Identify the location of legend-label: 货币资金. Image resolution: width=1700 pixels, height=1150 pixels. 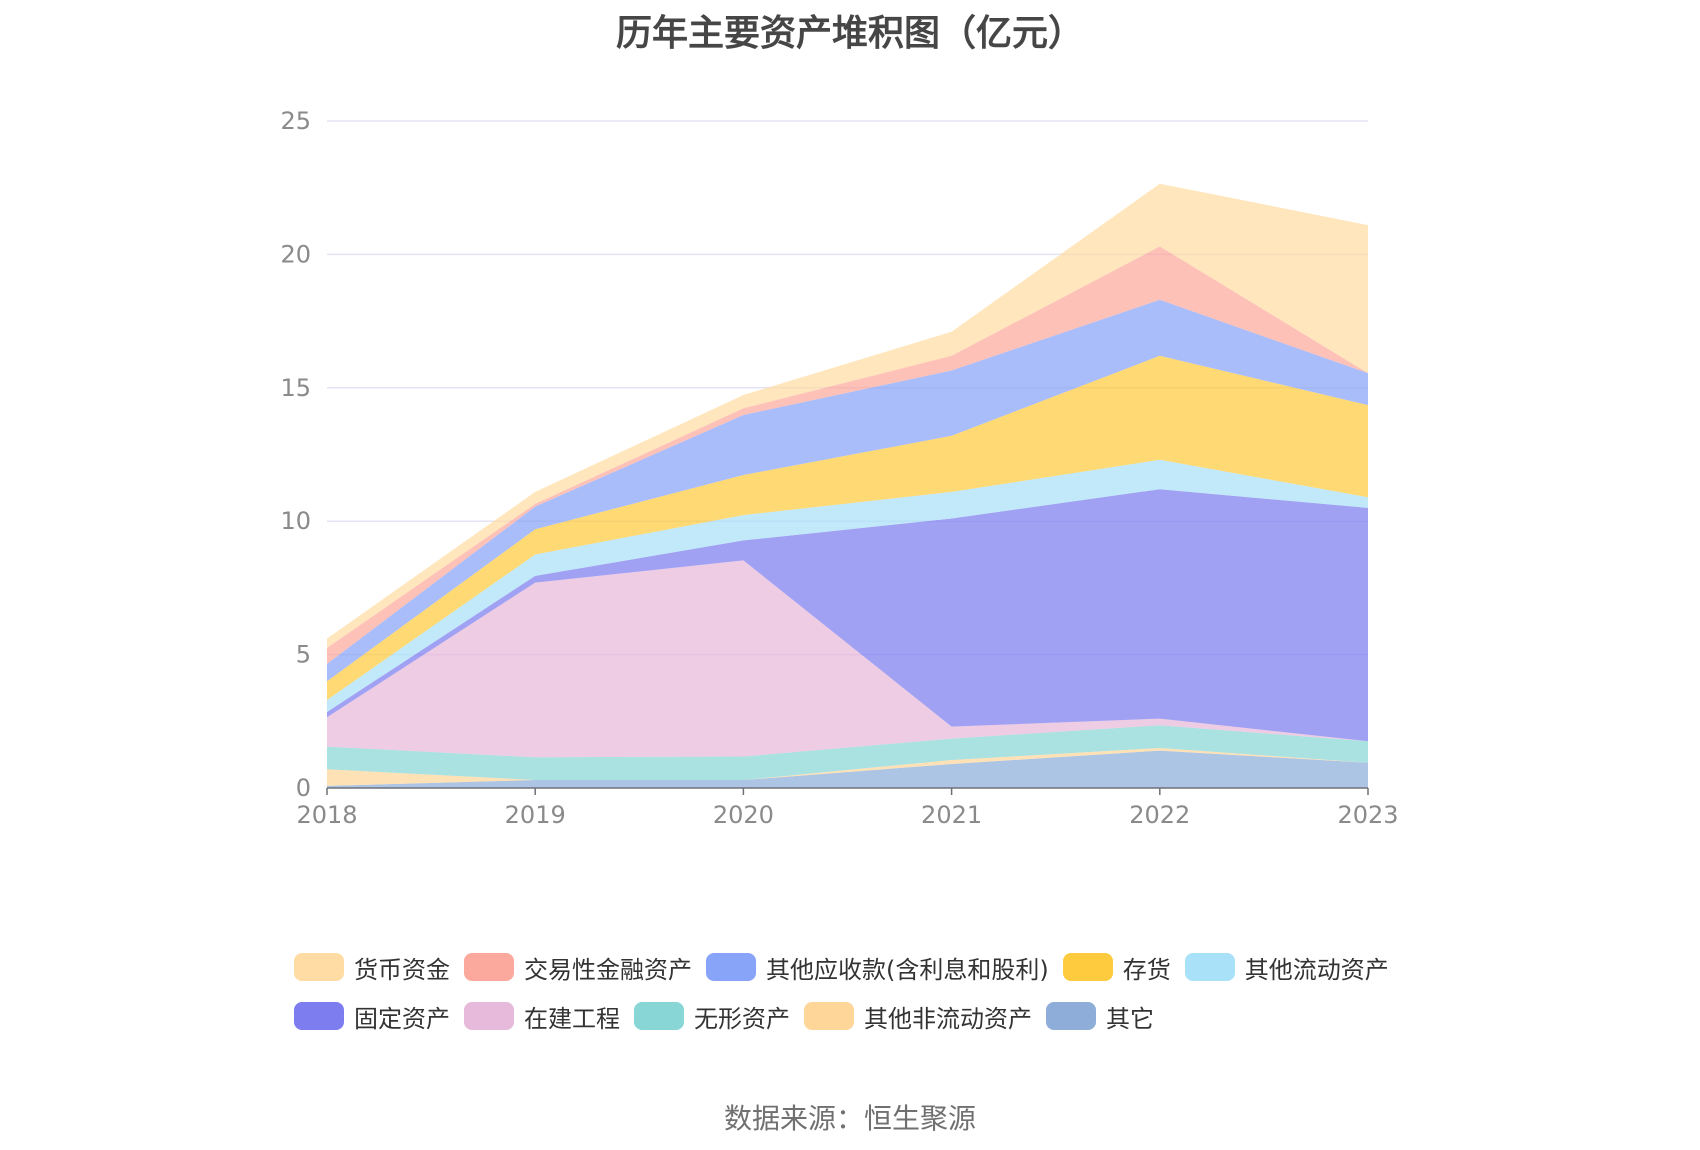
(402, 969).